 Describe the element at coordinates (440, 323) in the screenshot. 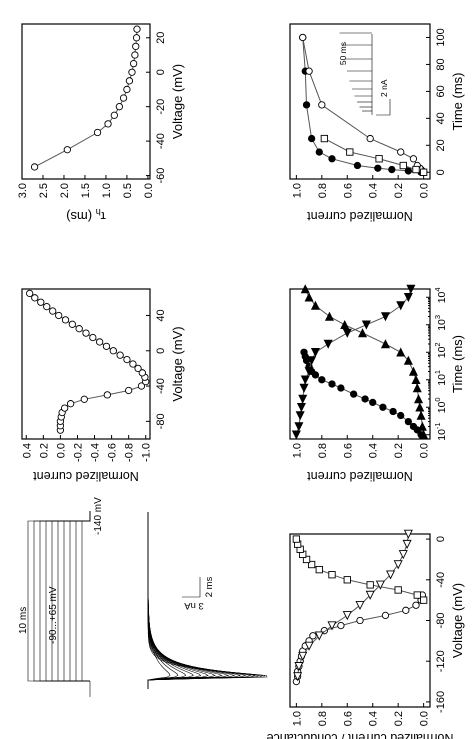

I see `x-tick-label: 103` at that location.